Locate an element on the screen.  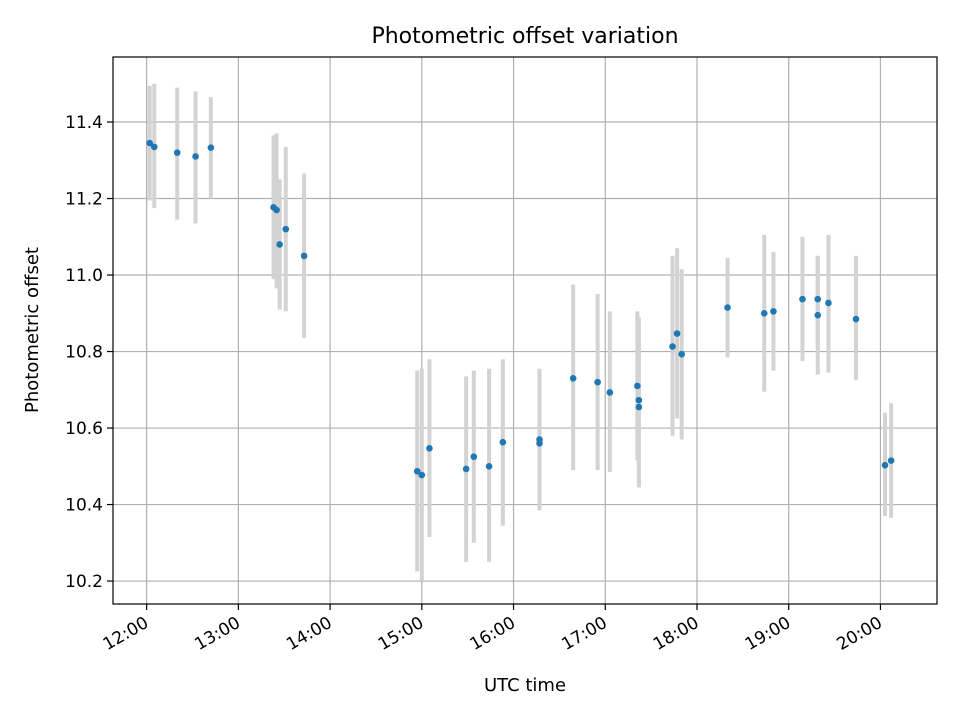
y-axis-ticks: 10.2 10.4 10.6 10.8 11.0 11.2 11.4 is located at coordinates (89, 352).